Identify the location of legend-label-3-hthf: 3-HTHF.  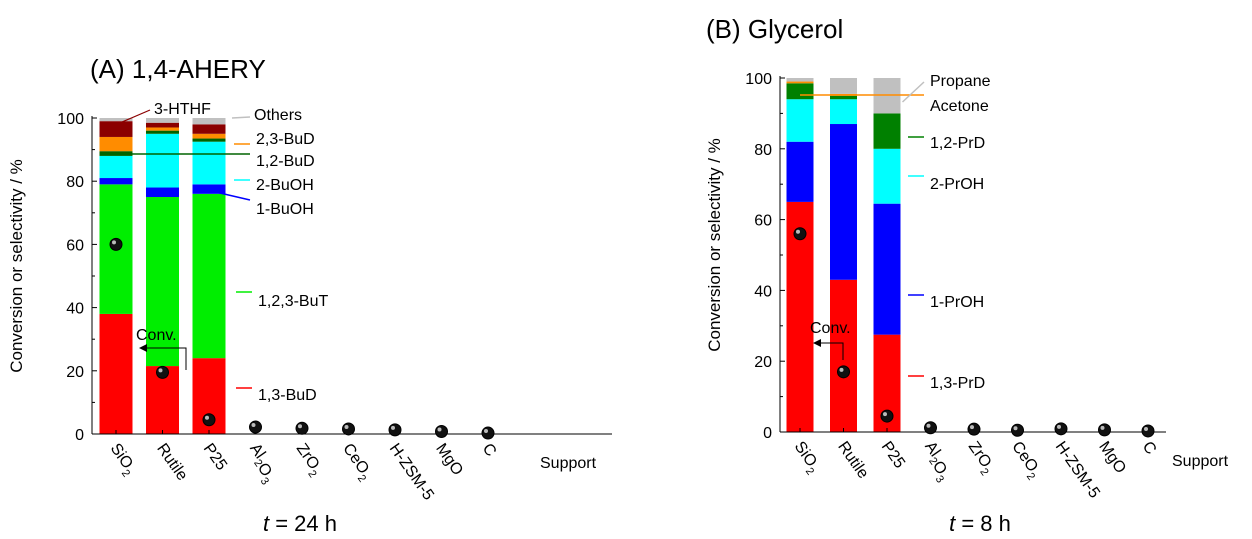
(182, 109).